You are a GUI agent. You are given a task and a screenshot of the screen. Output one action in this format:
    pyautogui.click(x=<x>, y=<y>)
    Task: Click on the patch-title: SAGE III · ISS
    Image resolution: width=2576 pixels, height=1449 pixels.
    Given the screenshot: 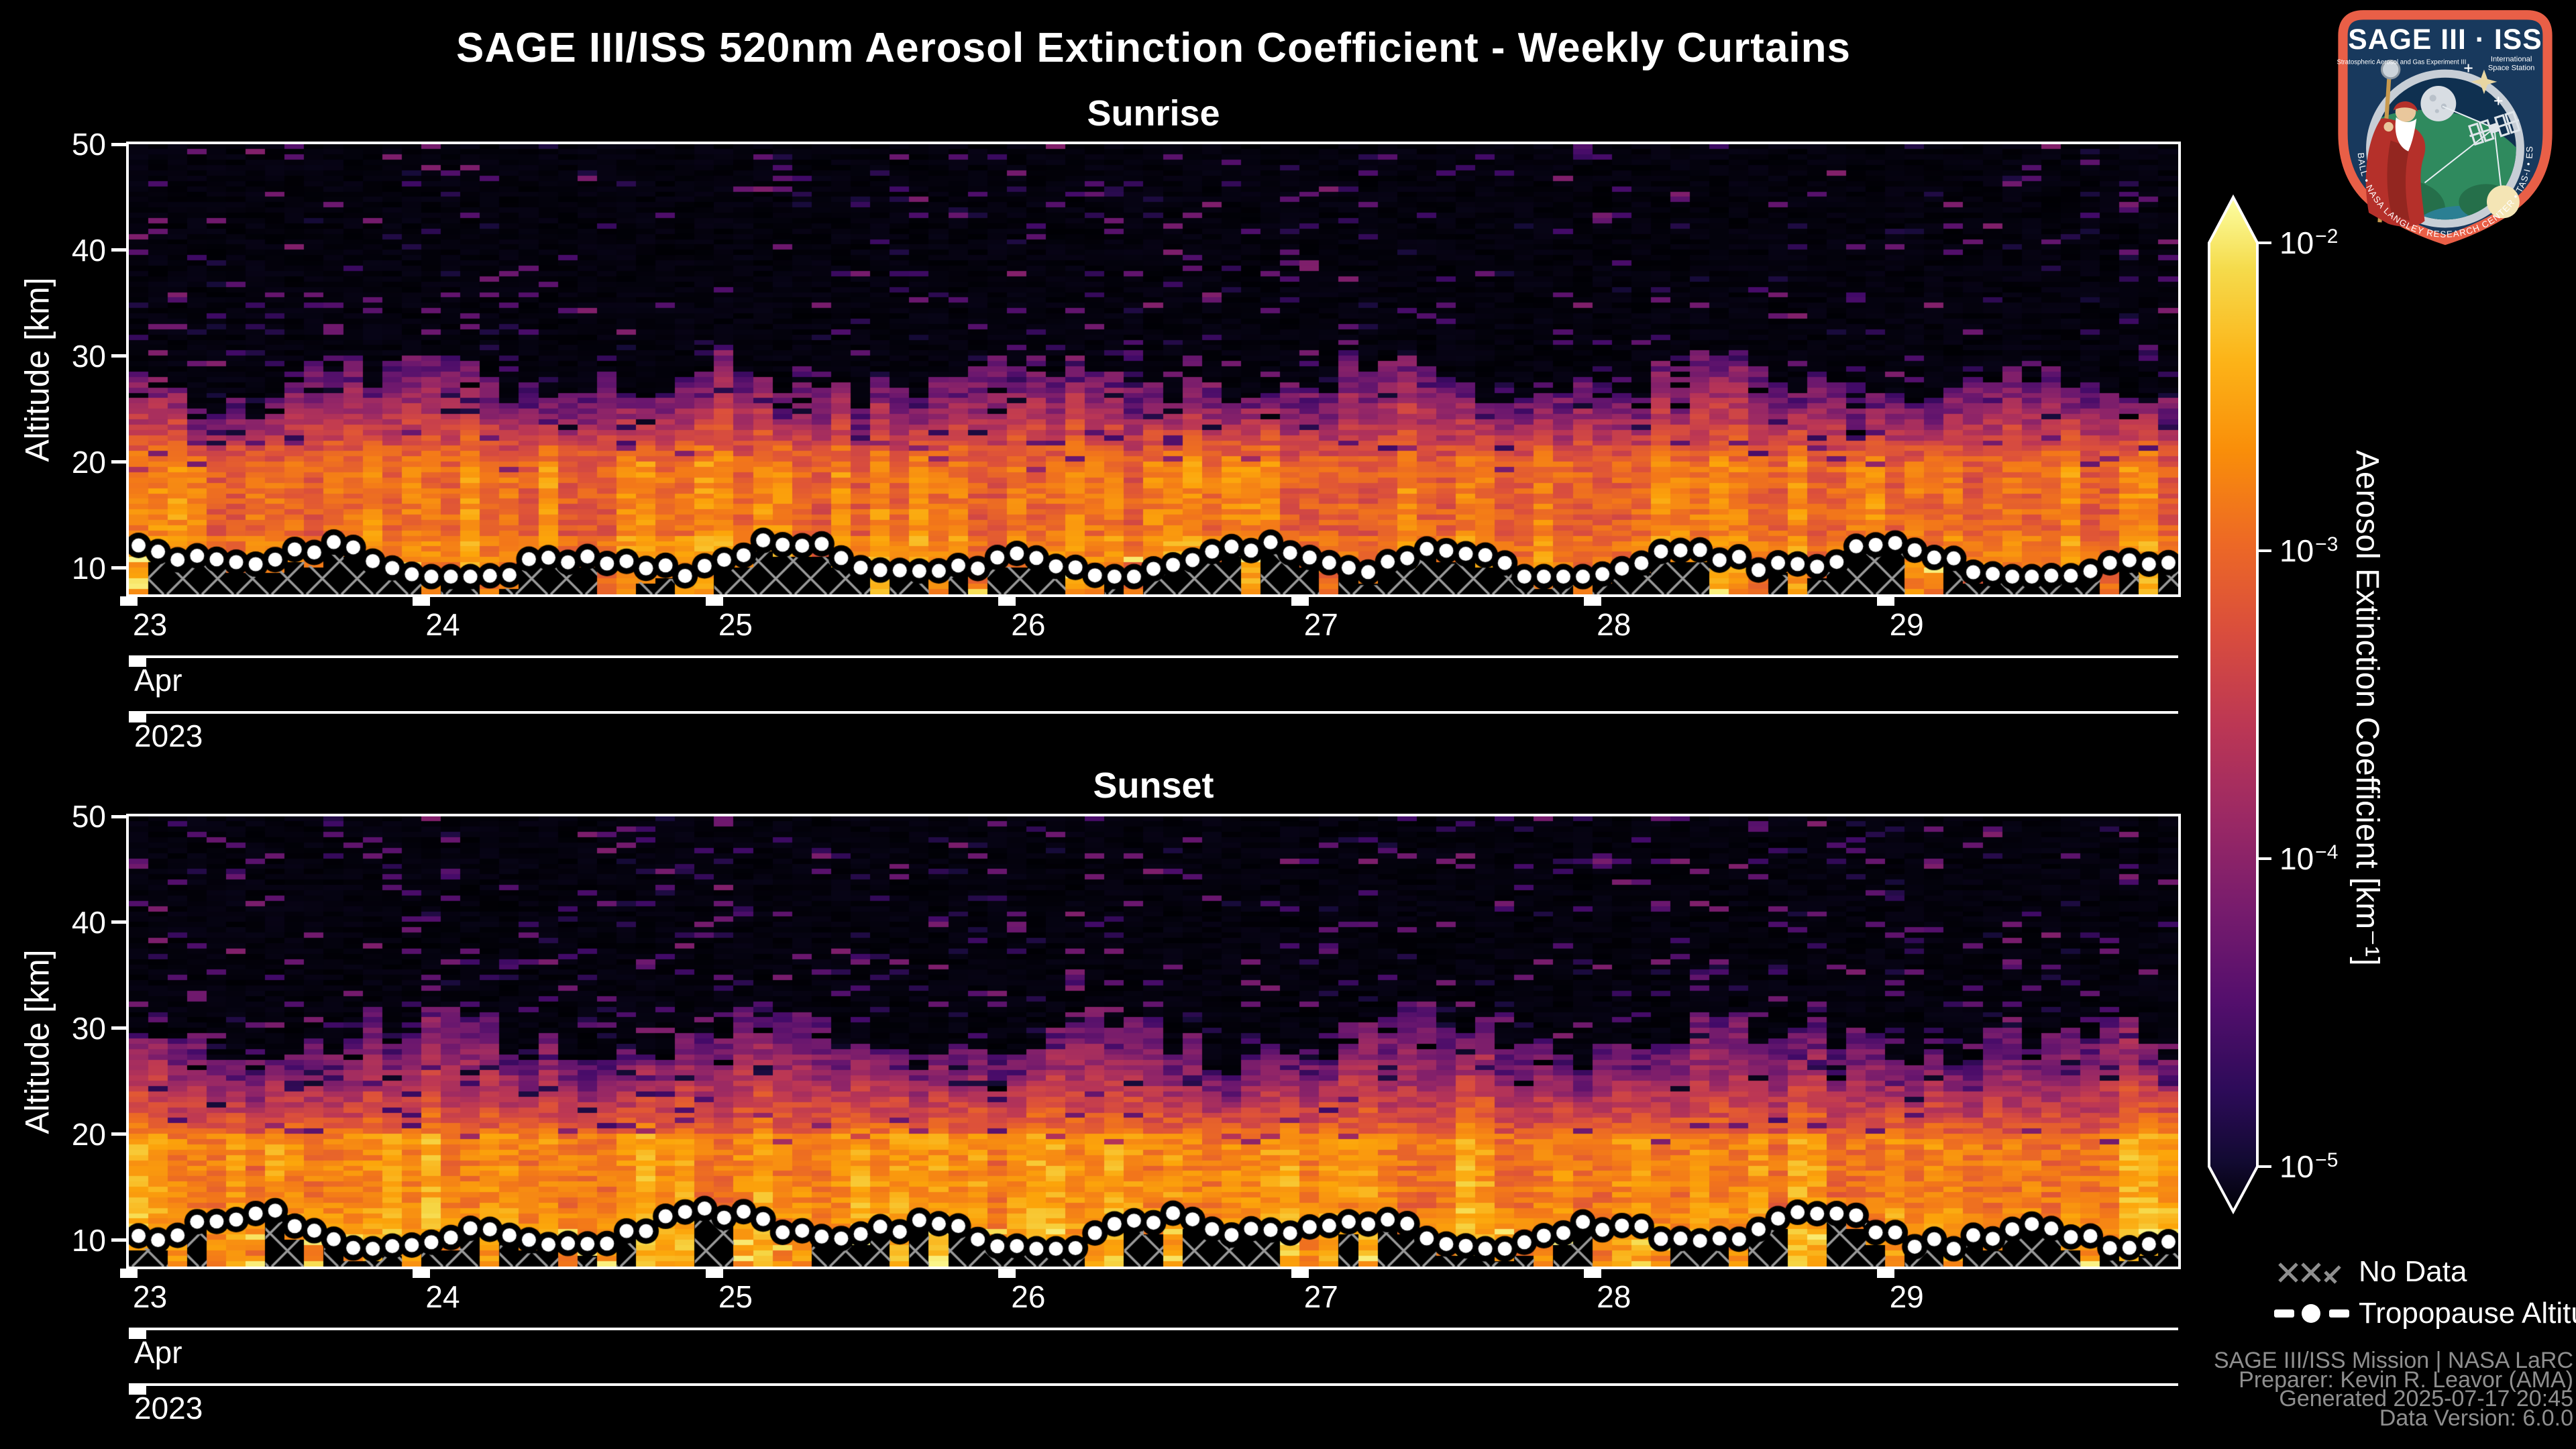 What is the action you would take?
    pyautogui.click(x=2445, y=39)
    